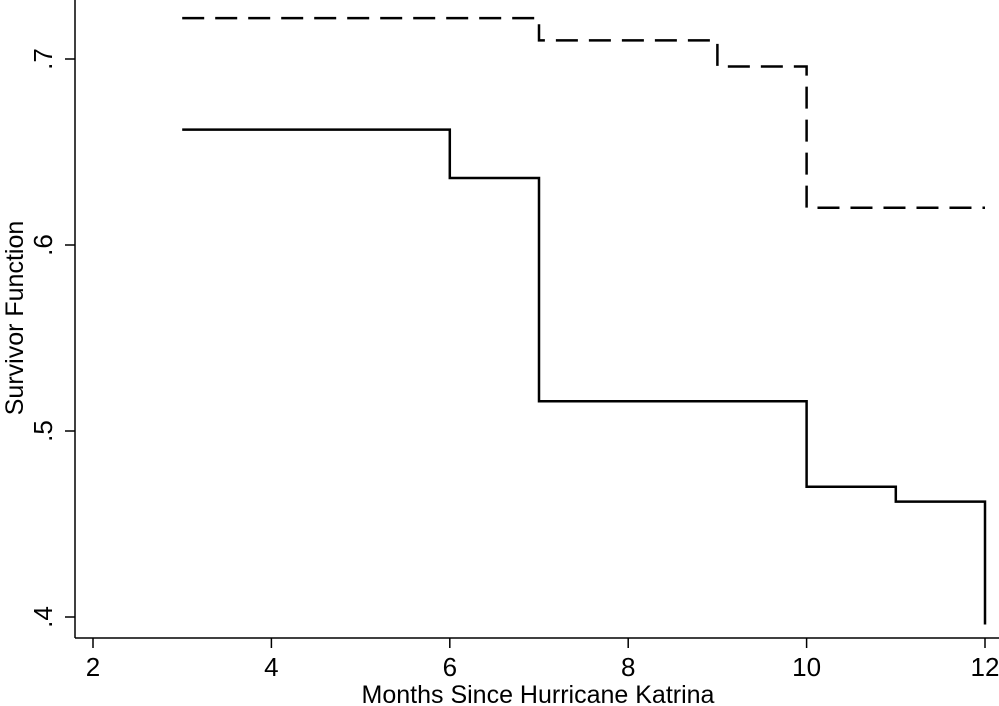 The width and height of the screenshot is (999, 706). Describe the element at coordinates (806, 667) in the screenshot. I see `x-tick-label: 10` at that location.